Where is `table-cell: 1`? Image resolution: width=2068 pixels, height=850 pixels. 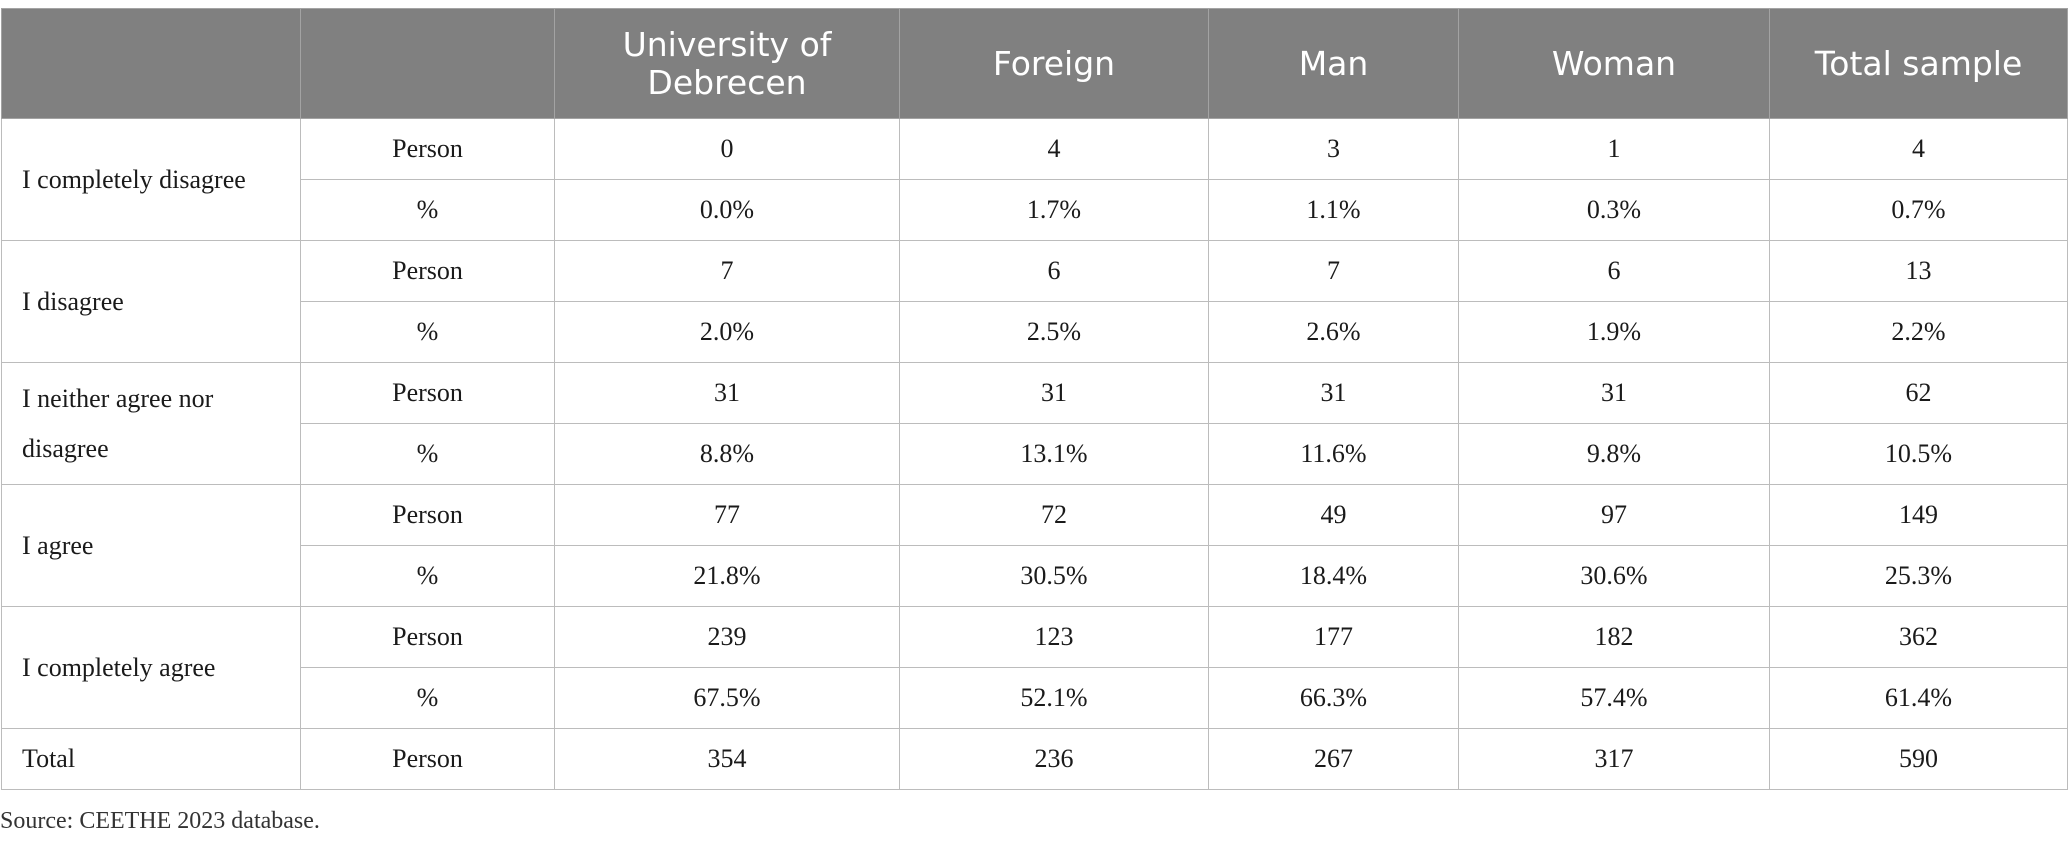
table-cell: 1 is located at coordinates (1614, 149).